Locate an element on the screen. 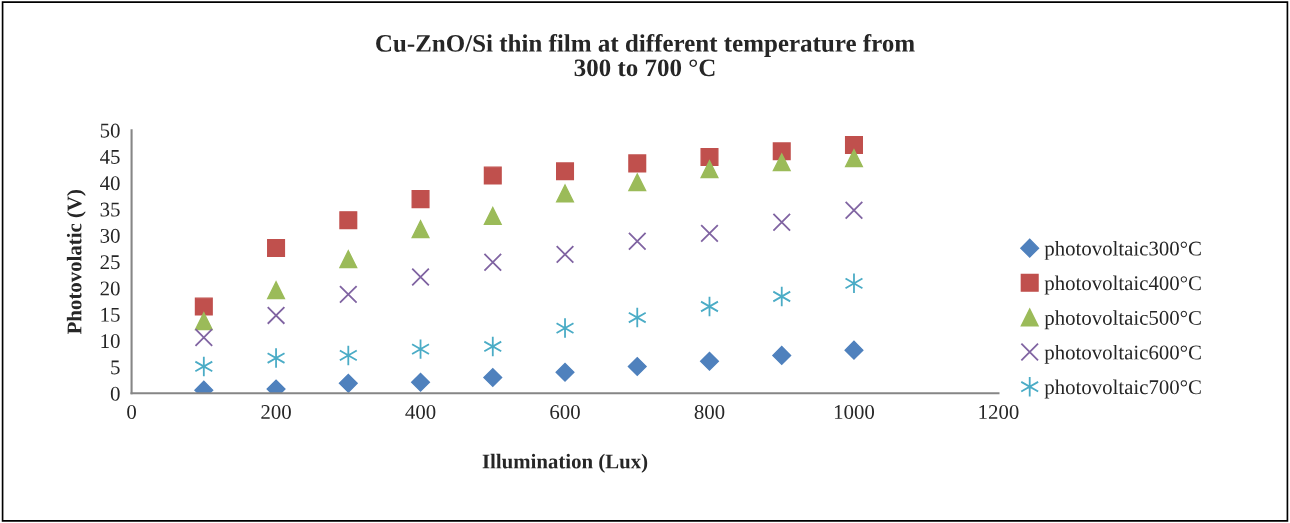  legend-label: photovoltaic700°C is located at coordinates (1122, 389).